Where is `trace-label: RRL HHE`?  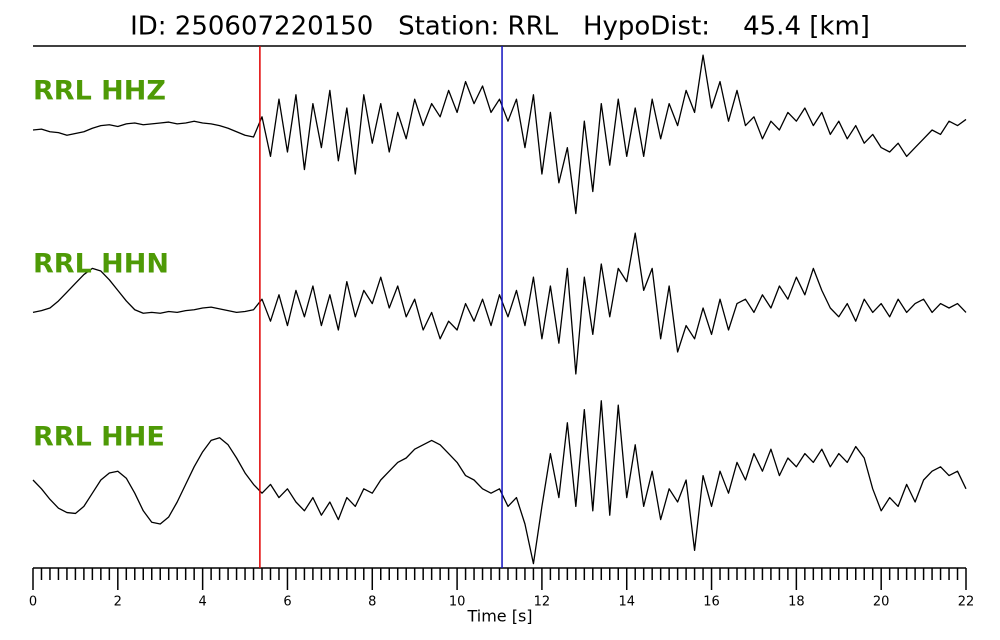 trace-label: RRL HHE is located at coordinates (99, 437).